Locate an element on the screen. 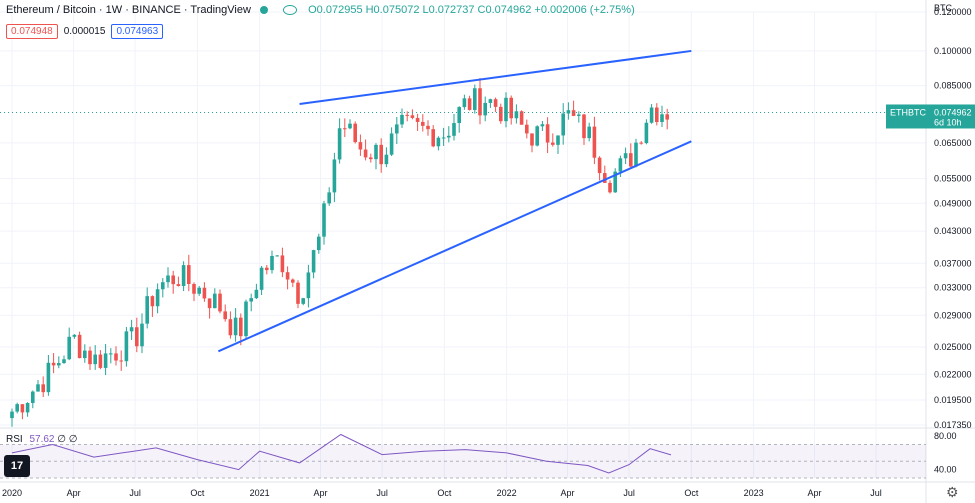 The height and width of the screenshot is (503, 975). y-tick-label: 0.017350 is located at coordinates (953, 425).